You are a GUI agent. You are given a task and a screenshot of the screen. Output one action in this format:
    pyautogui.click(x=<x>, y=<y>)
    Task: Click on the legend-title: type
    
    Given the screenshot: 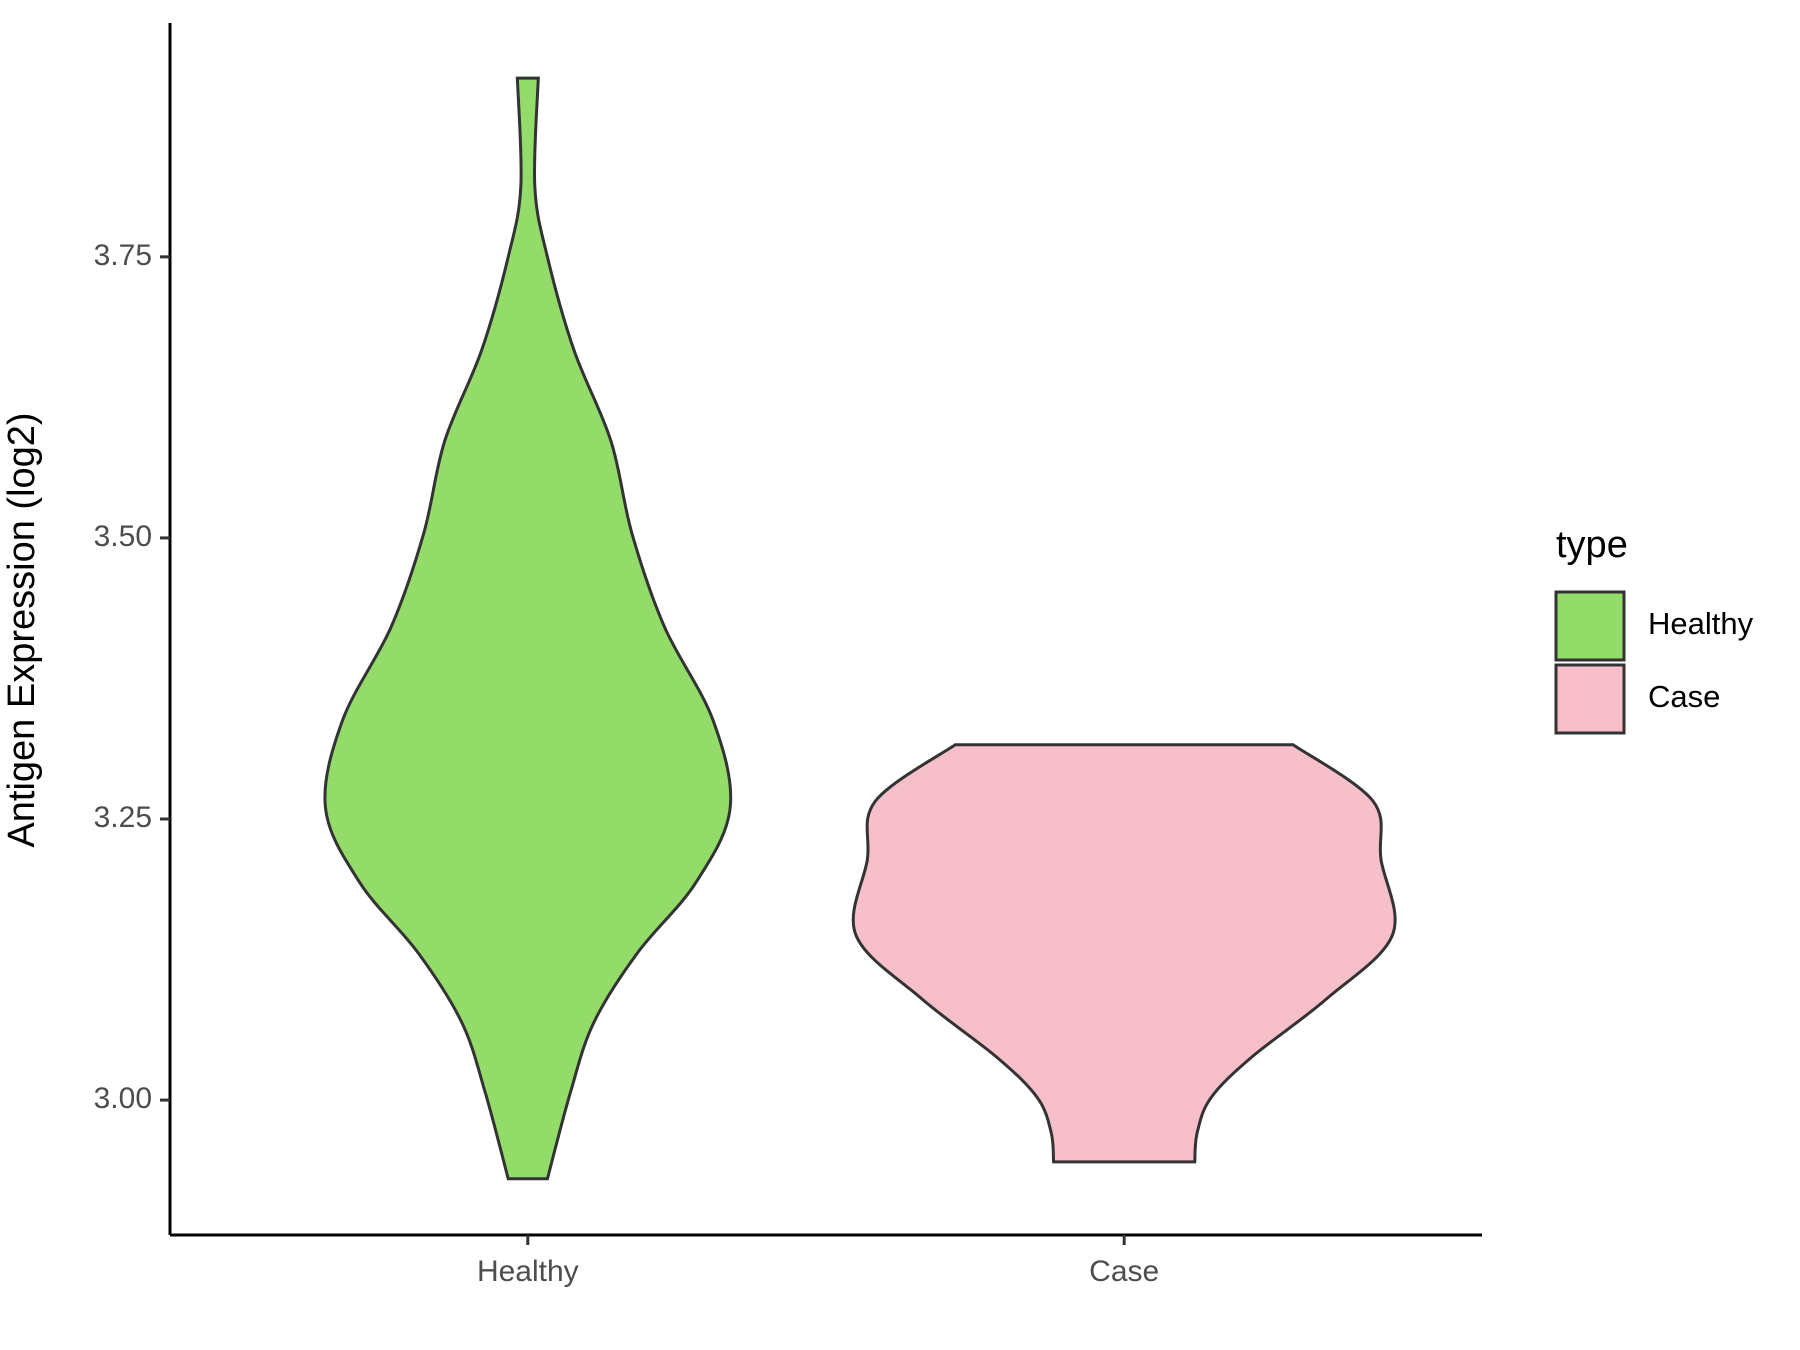 What is the action you would take?
    pyautogui.click(x=1592, y=545)
    